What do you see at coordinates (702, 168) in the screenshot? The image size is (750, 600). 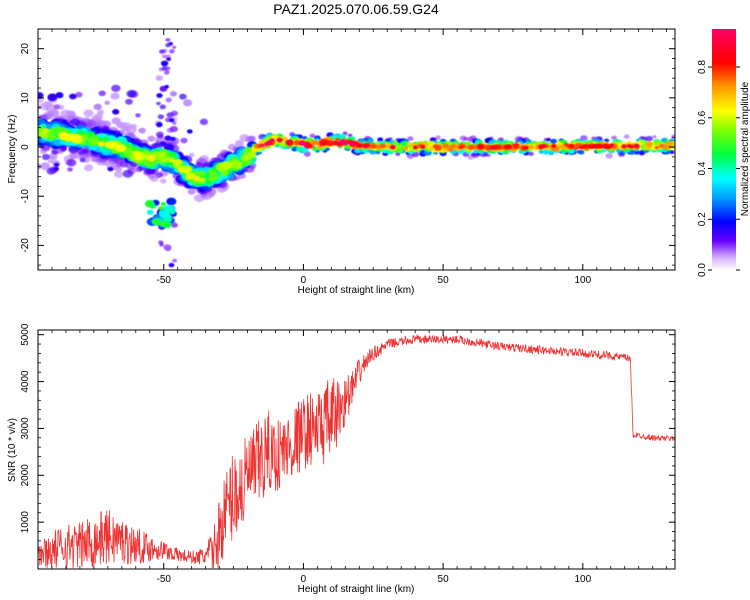 I see `colorbar-tick-label: 0.4` at bounding box center [702, 168].